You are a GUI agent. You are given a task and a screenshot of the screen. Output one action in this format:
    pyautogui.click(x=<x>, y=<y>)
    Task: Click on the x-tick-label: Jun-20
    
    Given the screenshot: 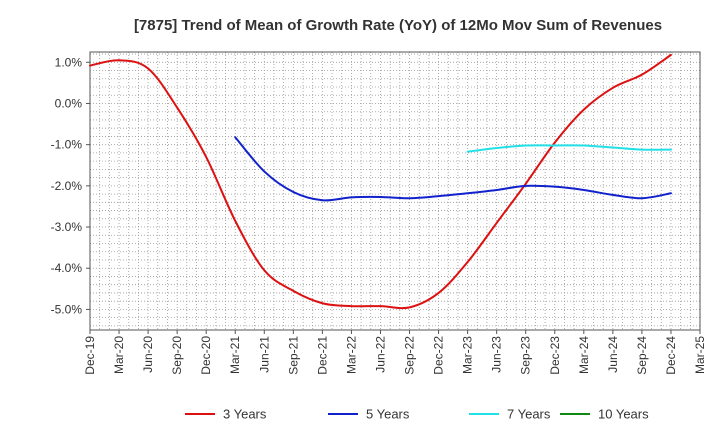 What is the action you would take?
    pyautogui.click(x=148, y=354)
    